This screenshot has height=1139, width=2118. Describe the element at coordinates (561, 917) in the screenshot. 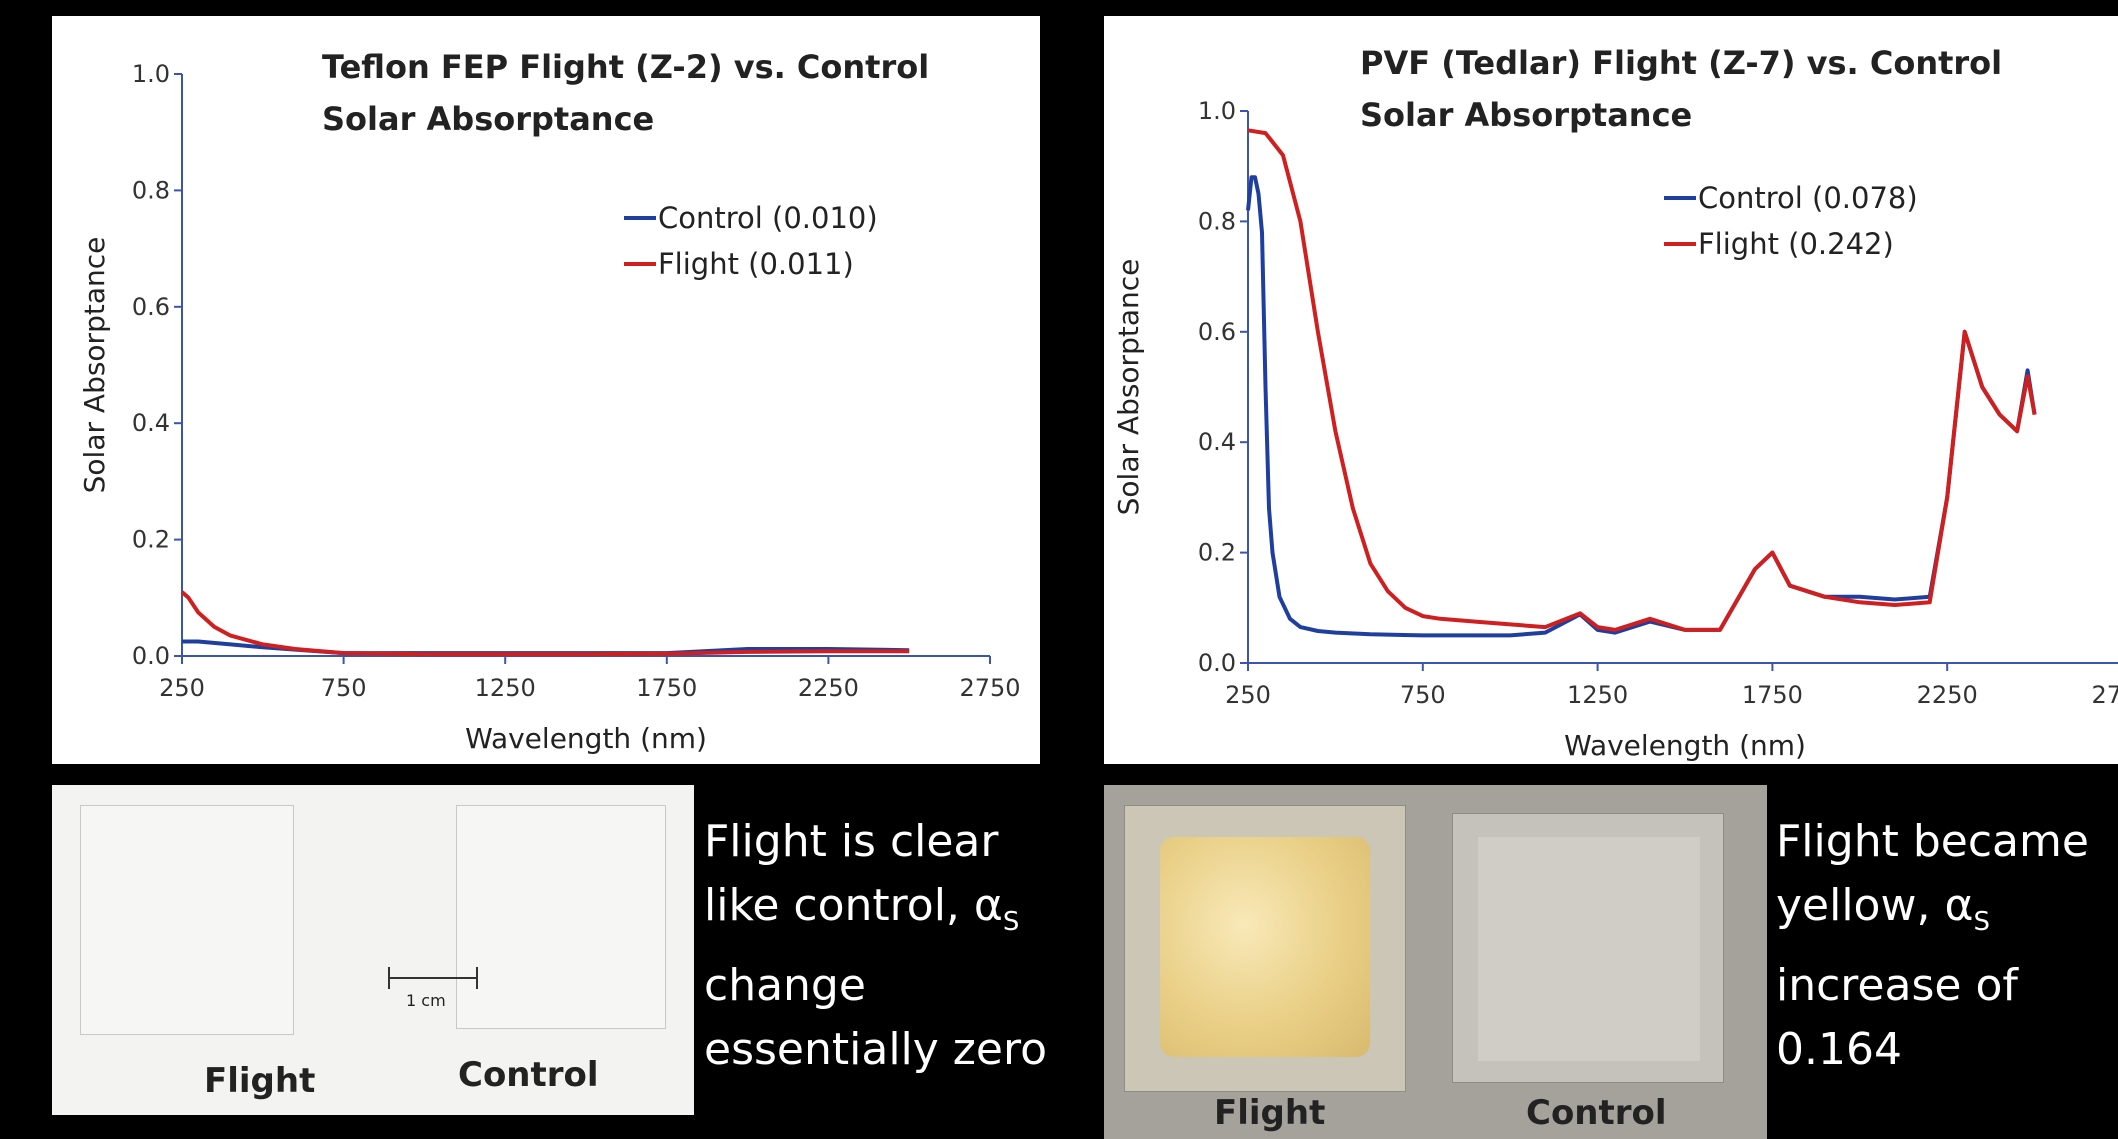

I see `control-film-sample` at that location.